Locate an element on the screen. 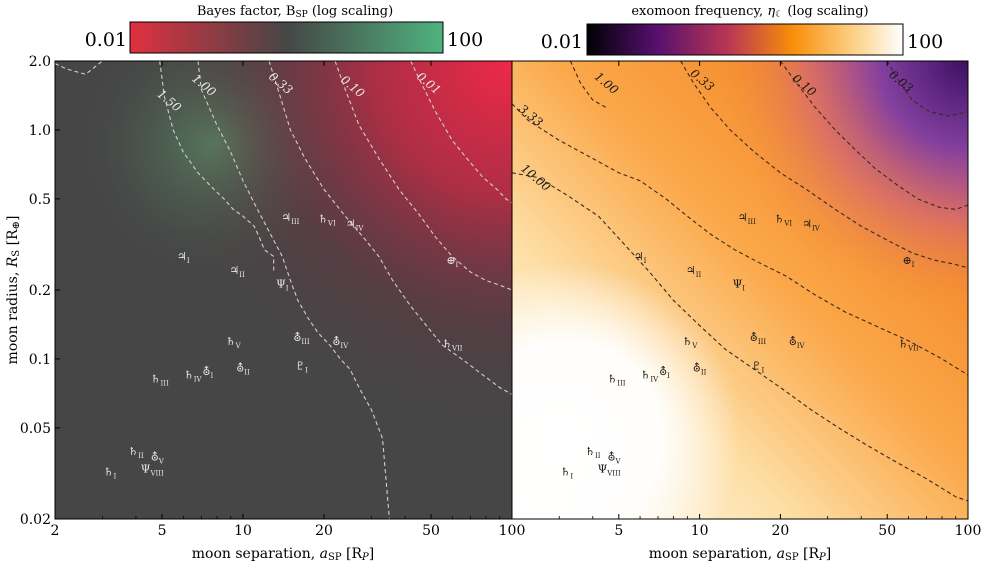 The height and width of the screenshot is (564, 981). colorbar-left-gradient is located at coordinates (286, 37).